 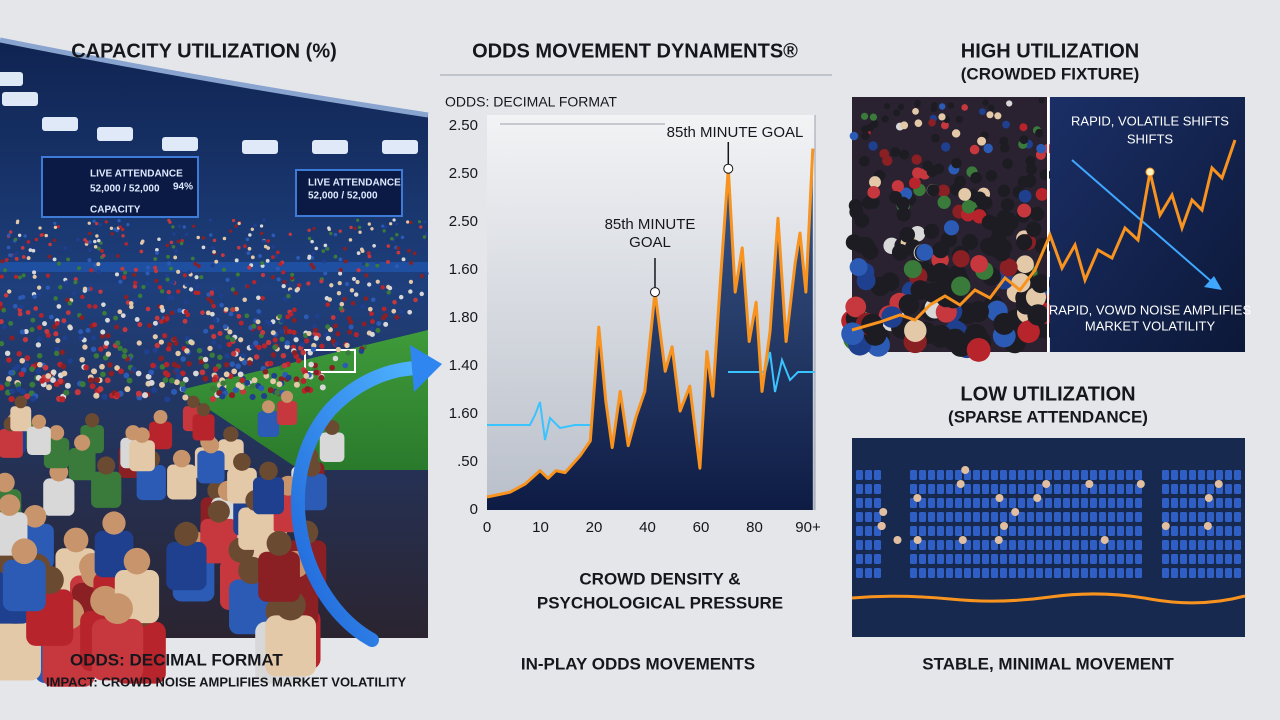 What do you see at coordinates (426, 368) in the screenshot?
I see `arrow-head` at bounding box center [426, 368].